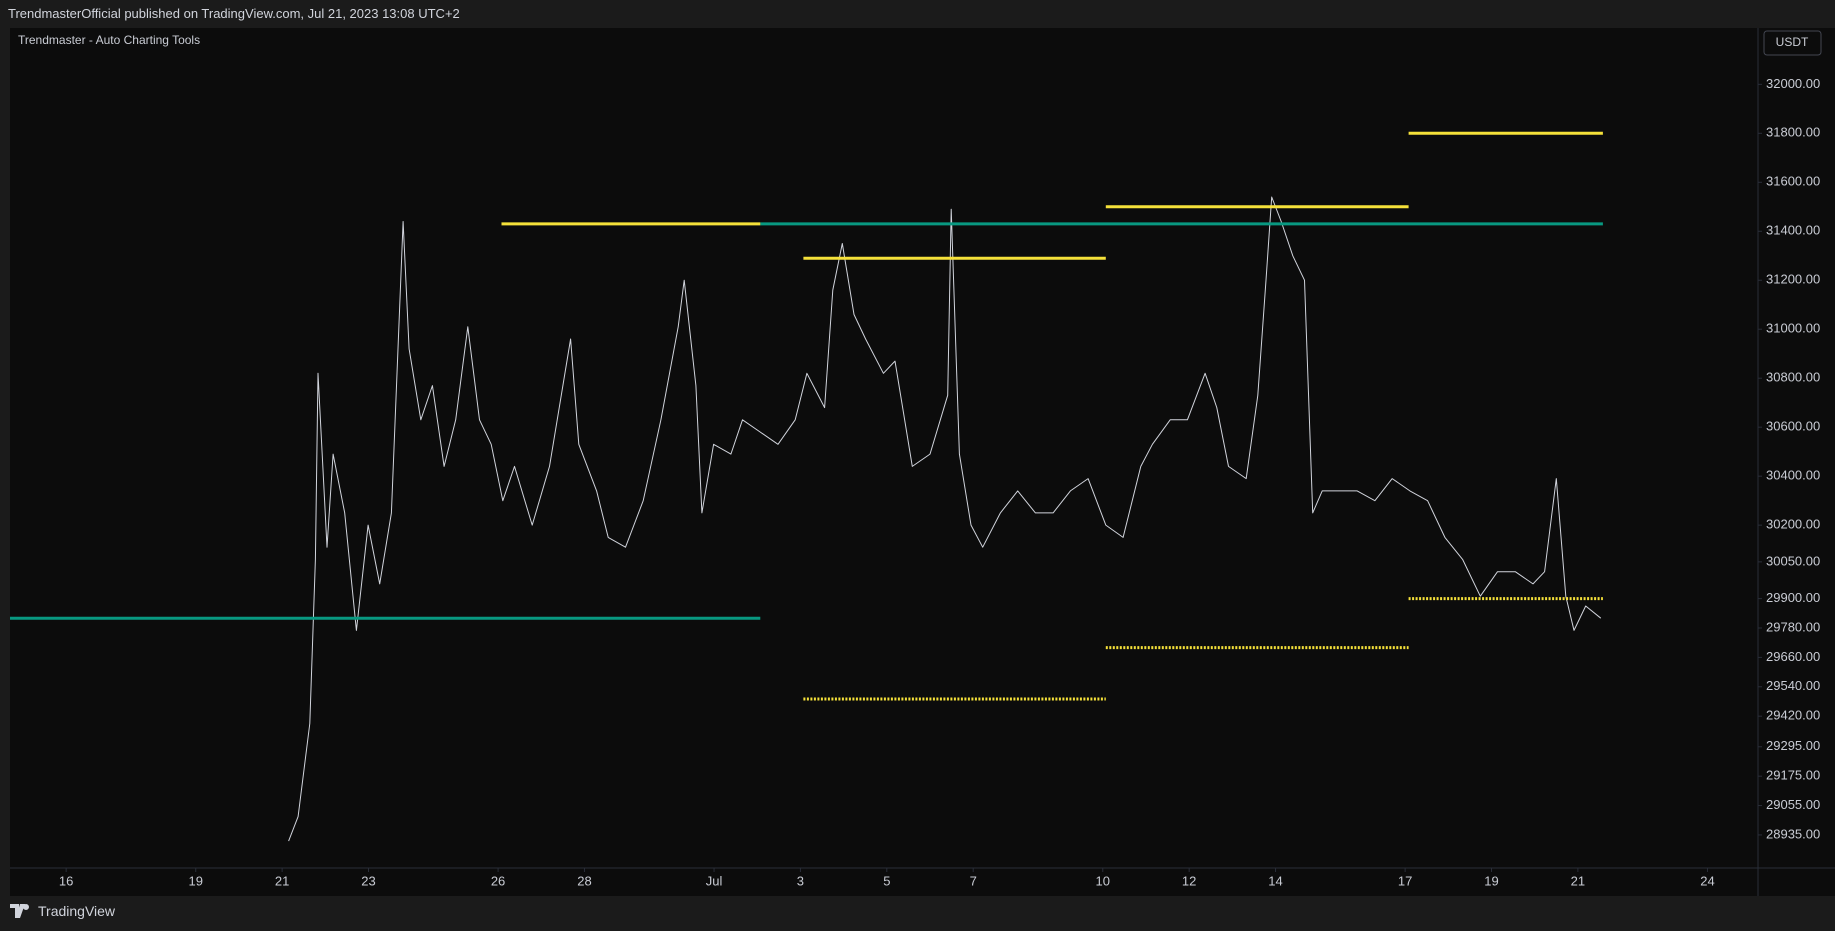 This screenshot has height=931, width=1835. Describe the element at coordinates (1793, 775) in the screenshot. I see `y-tick-label: 29175.00` at that location.